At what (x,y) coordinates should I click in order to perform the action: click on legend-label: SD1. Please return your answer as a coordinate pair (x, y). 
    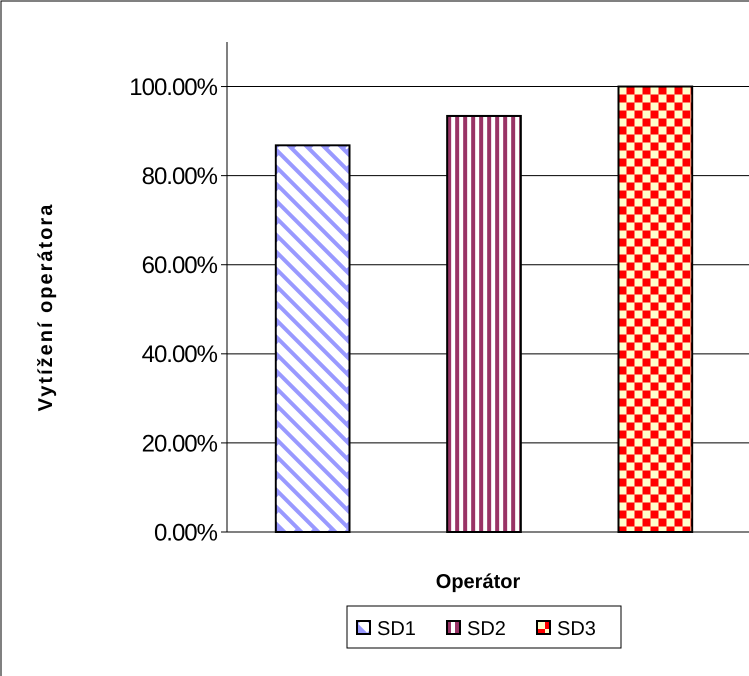
    Looking at the image, I should click on (396, 629).